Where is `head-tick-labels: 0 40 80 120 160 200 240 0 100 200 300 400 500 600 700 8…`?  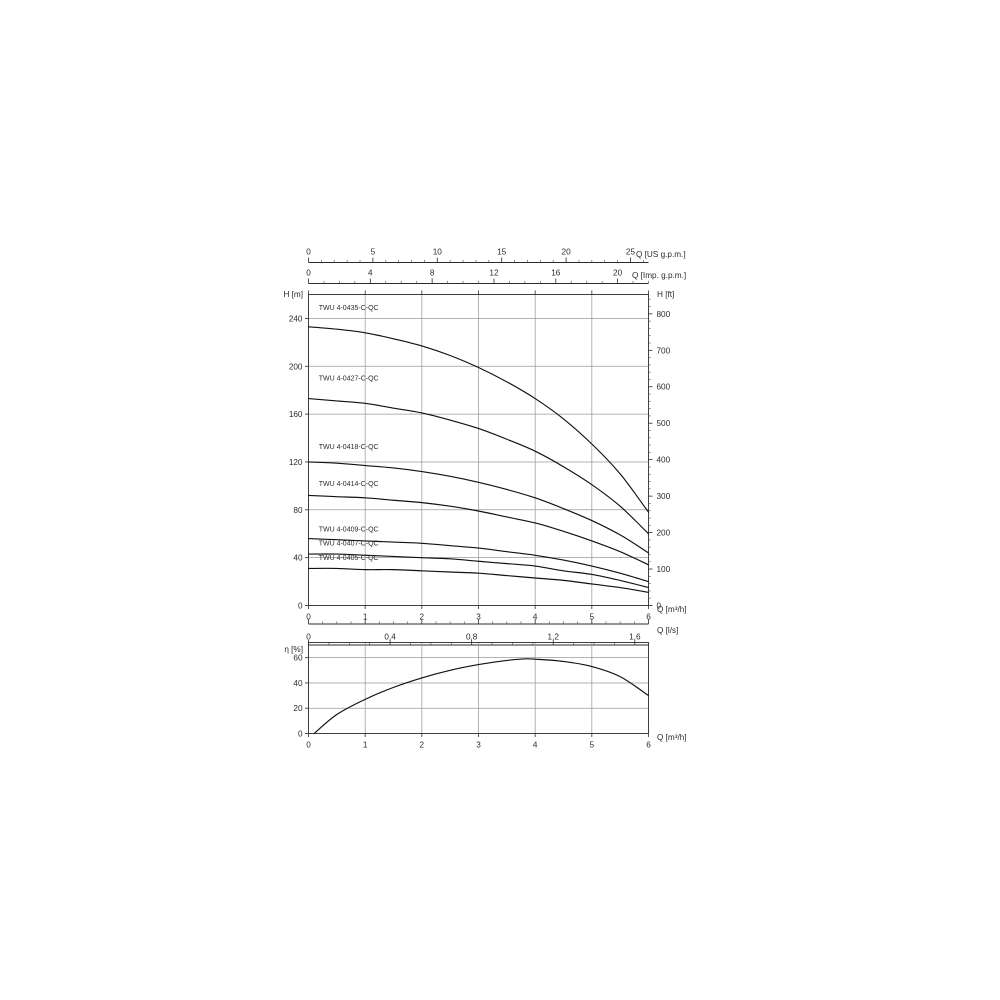
head-tick-labels: 0 40 80 120 160 200 240 0 100 200 300 400 500 600 700 8… is located at coordinates (480, 460).